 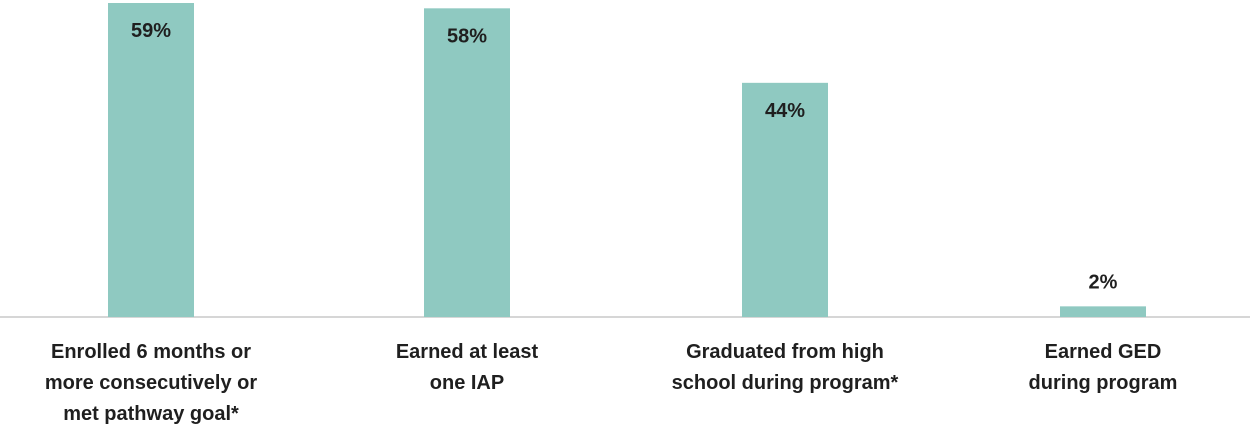 I want to click on category-label-line: Graduated from high, so click(x=785, y=352).